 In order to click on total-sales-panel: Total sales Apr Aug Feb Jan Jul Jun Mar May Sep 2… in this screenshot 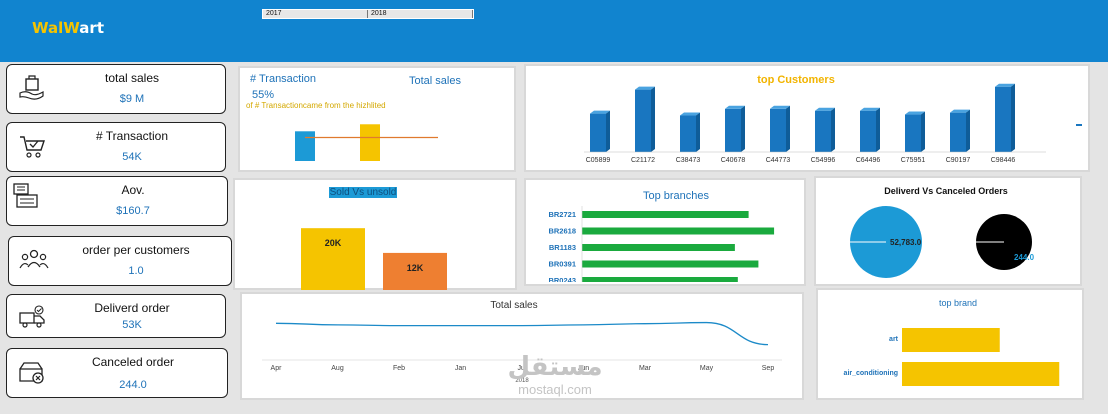, I will do `click(522, 346)`.